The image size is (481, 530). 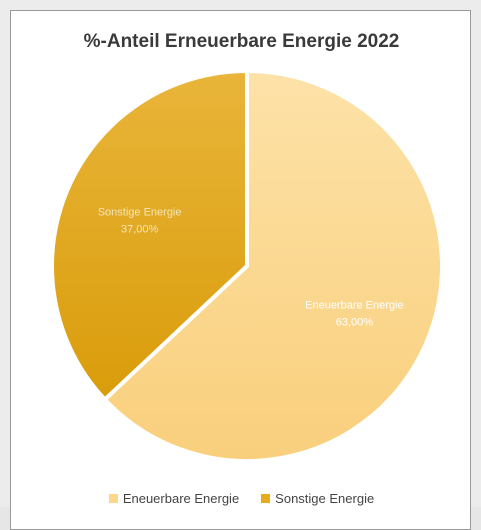 I want to click on legend-item-erneuerbare: Eneuerbare Energie, so click(x=174, y=498).